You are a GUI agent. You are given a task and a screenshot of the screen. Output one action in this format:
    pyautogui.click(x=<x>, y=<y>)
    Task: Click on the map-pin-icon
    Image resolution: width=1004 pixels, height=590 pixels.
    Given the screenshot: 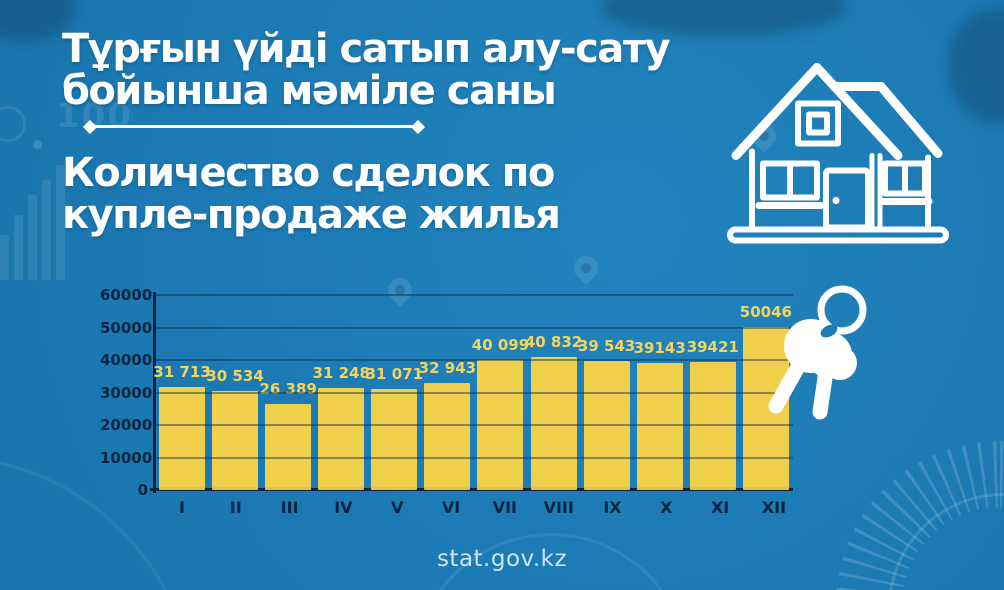 What is the action you would take?
    pyautogui.click(x=586, y=268)
    